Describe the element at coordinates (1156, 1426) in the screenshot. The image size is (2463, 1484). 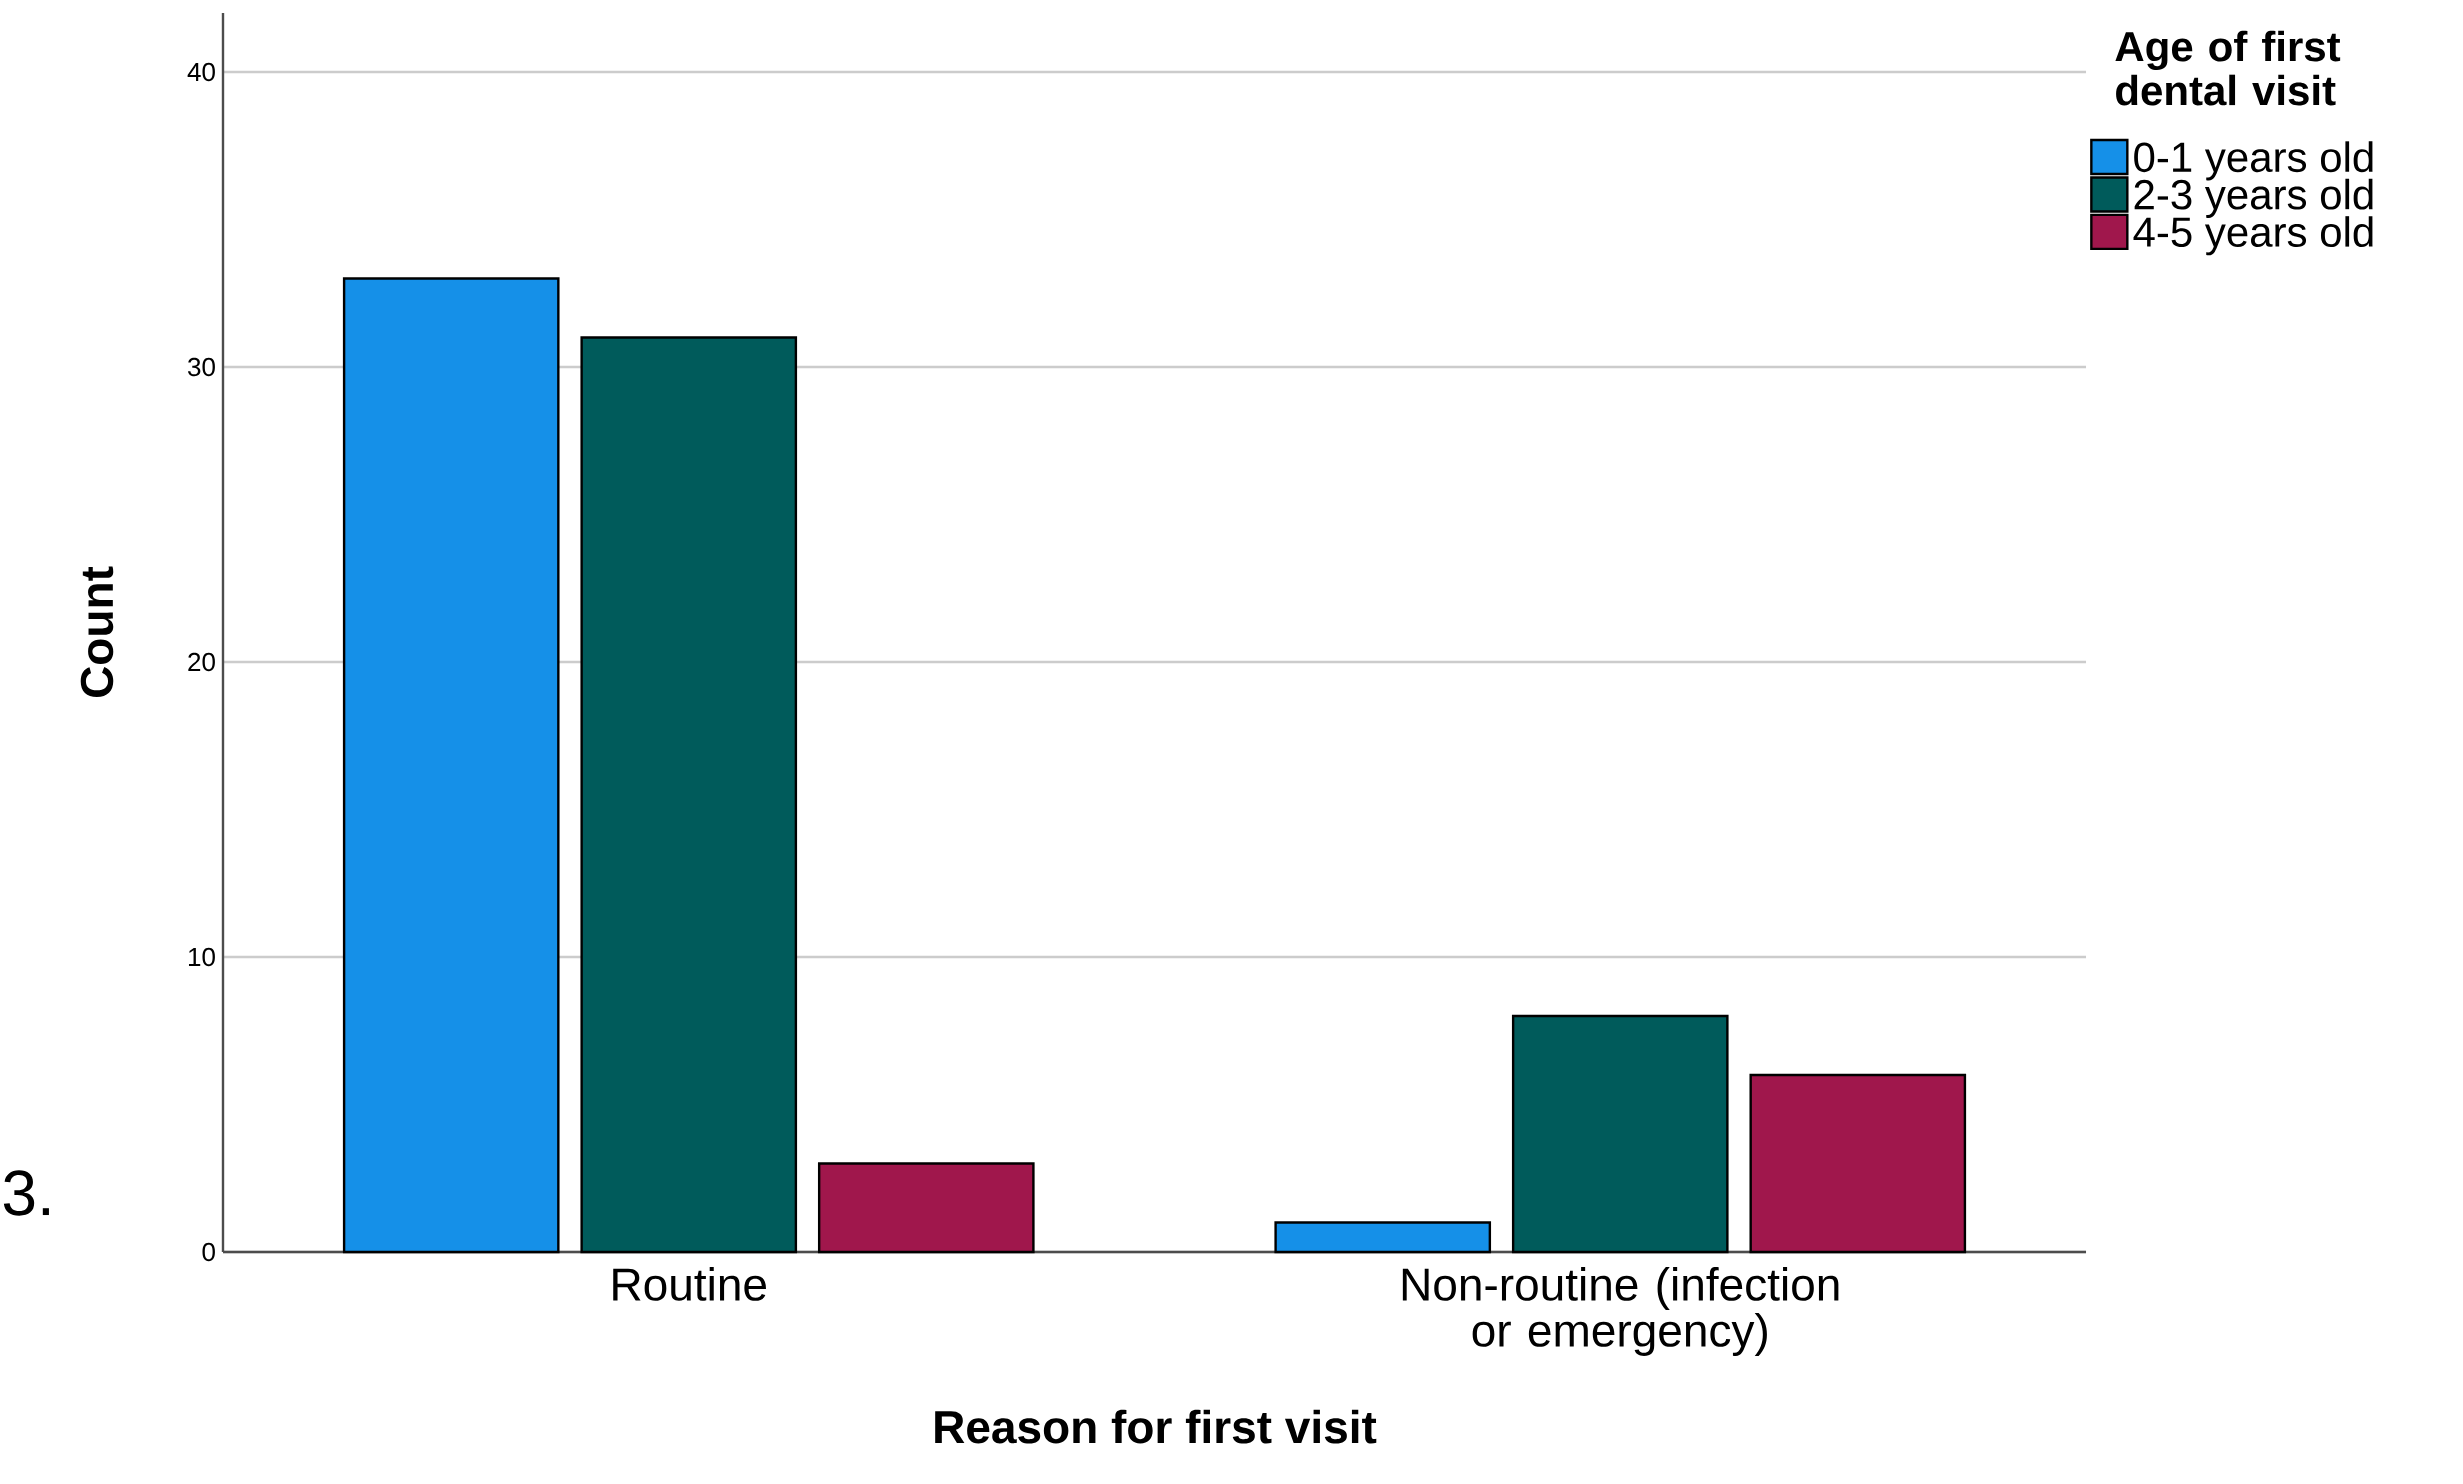
I see `x-axis-title: Reason for first visit` at that location.